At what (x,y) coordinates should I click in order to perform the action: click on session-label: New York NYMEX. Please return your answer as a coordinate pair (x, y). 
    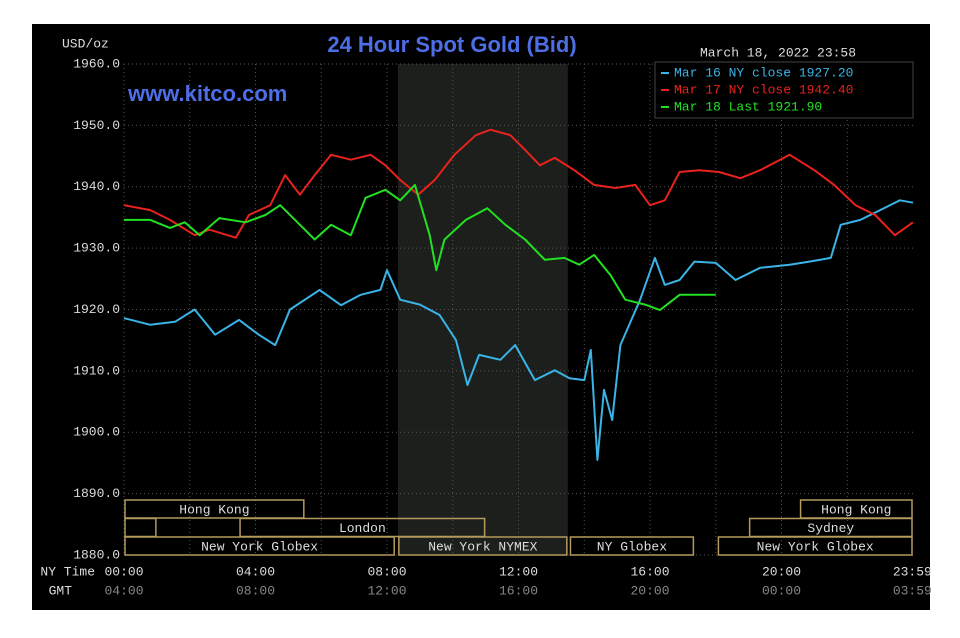
    Looking at the image, I should click on (482, 546).